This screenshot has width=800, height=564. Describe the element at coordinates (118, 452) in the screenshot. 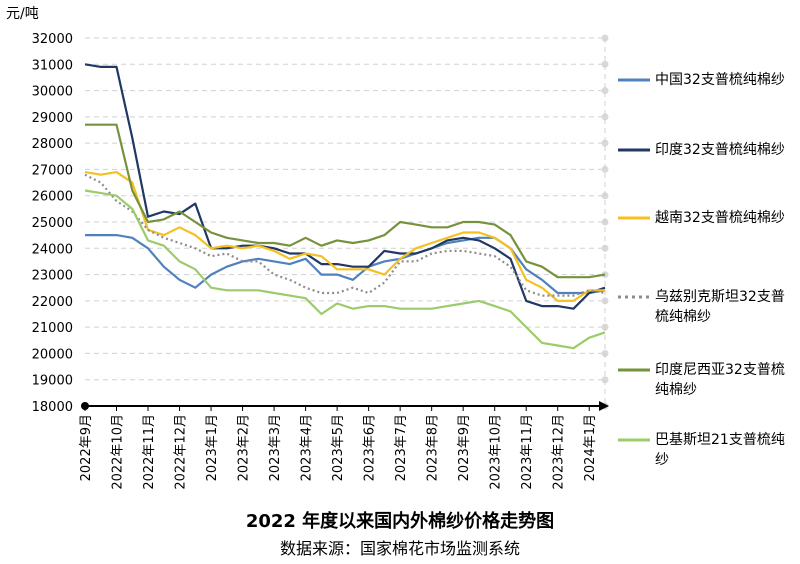

I see `x-tick-label: 2022年10月` at that location.